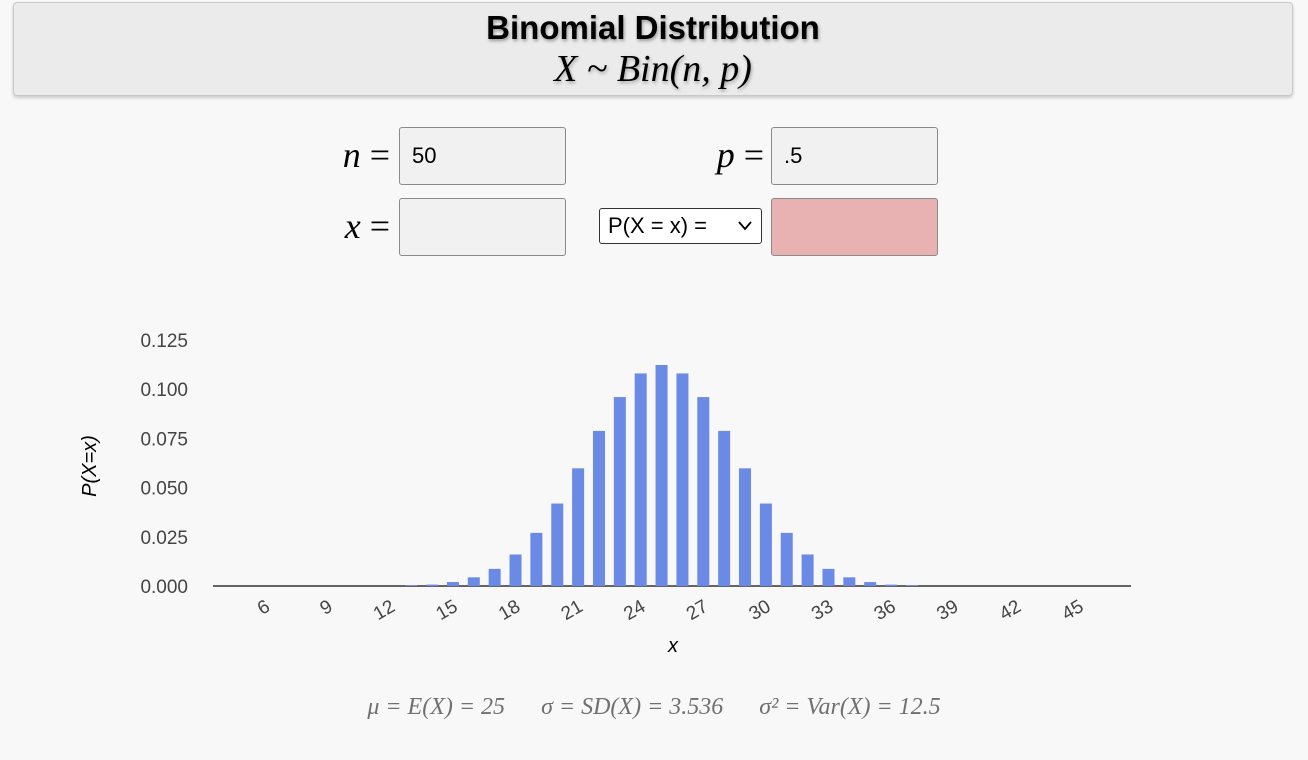 The height and width of the screenshot is (760, 1308). I want to click on x-tick-label: 42, so click(1010, 610).